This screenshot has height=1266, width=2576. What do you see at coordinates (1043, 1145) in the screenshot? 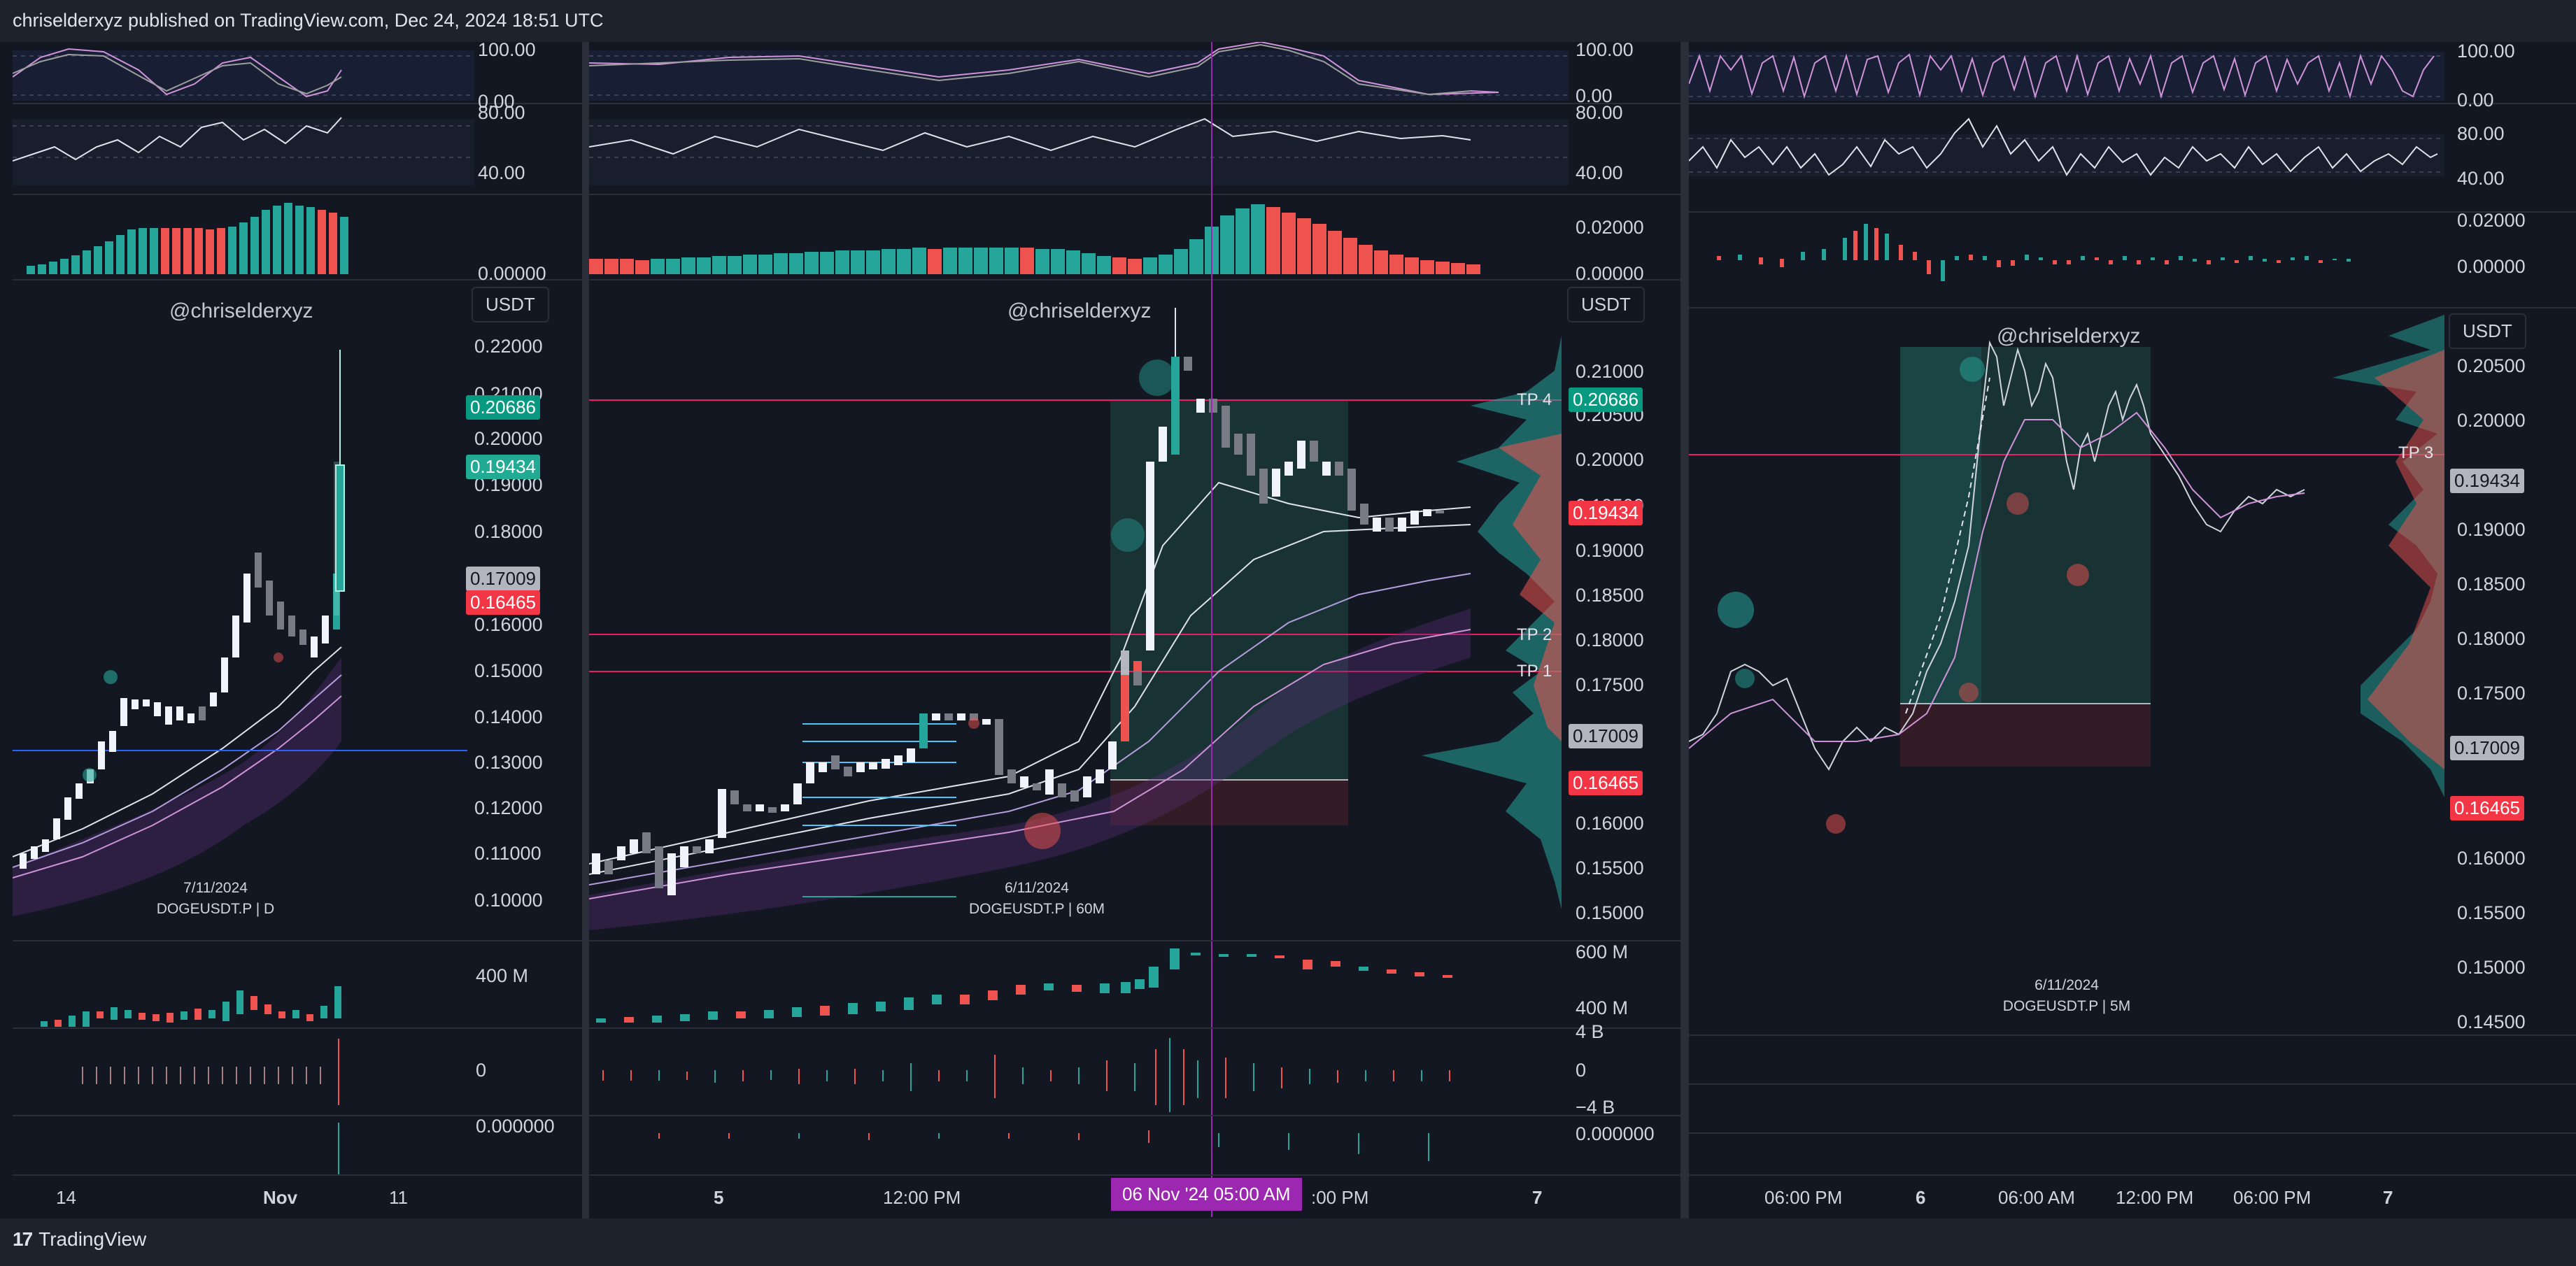
I see `oscillator-ticks` at bounding box center [1043, 1145].